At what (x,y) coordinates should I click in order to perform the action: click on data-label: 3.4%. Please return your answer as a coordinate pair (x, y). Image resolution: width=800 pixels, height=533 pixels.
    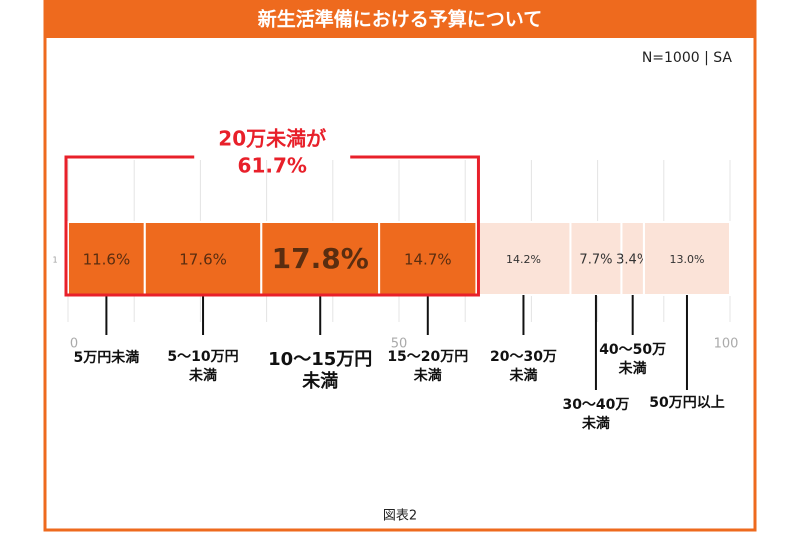
    Looking at the image, I should click on (632, 260).